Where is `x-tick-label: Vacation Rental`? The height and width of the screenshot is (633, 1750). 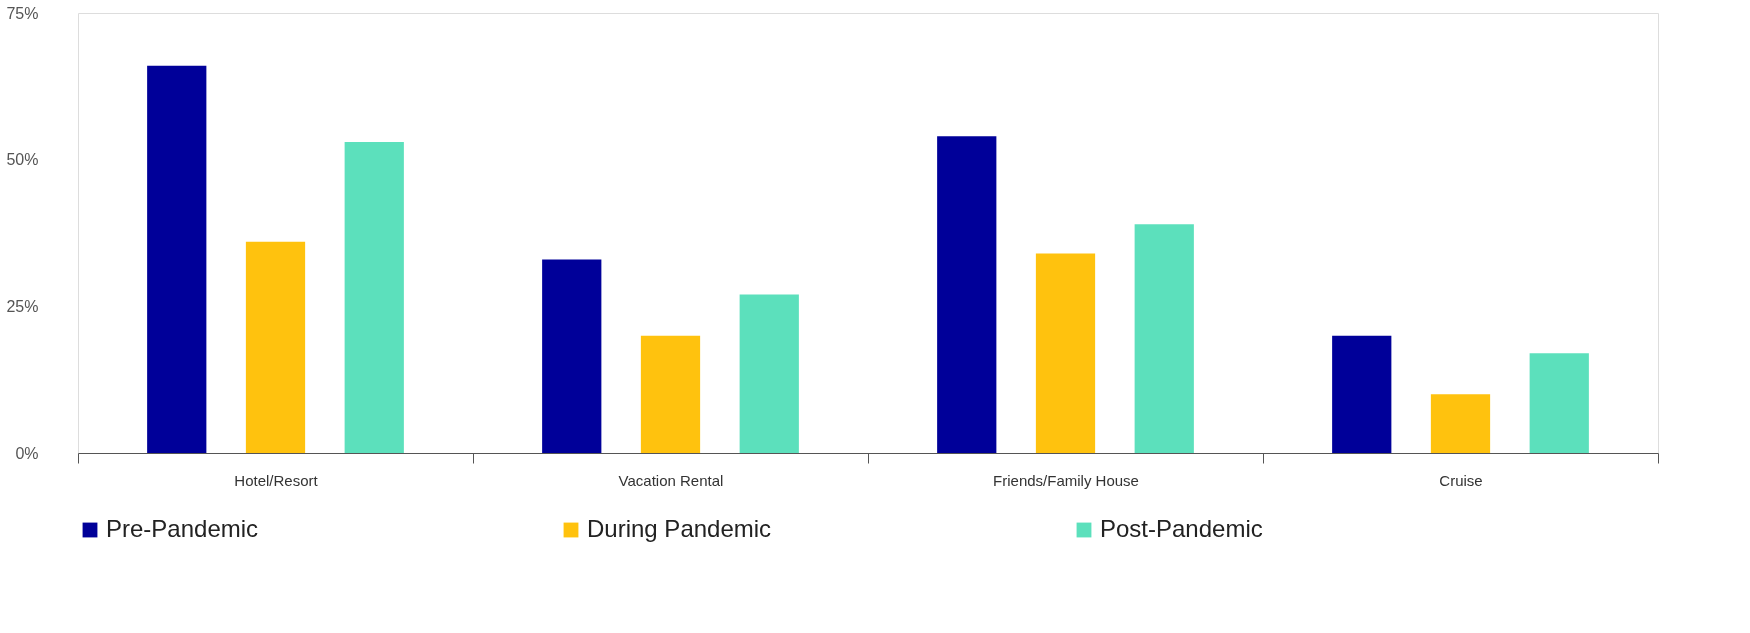 x-tick-label: Vacation Rental is located at coordinates (671, 480).